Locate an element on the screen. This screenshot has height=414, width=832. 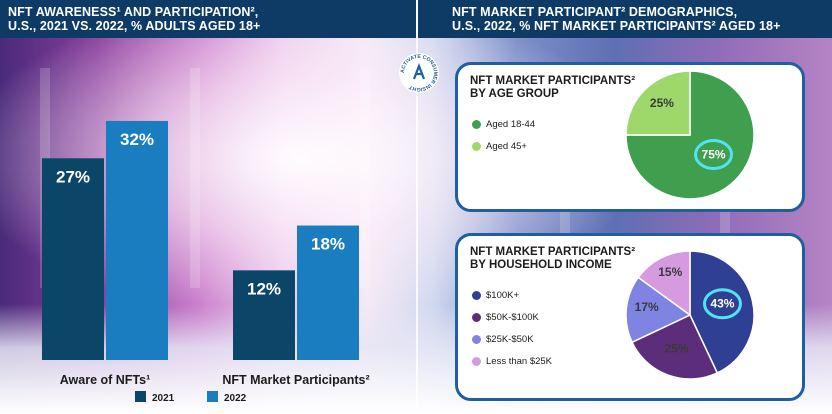
age-card-title: NFT MARKET PARTICIPANTS² BY AGE GROUP is located at coordinates (565, 88).